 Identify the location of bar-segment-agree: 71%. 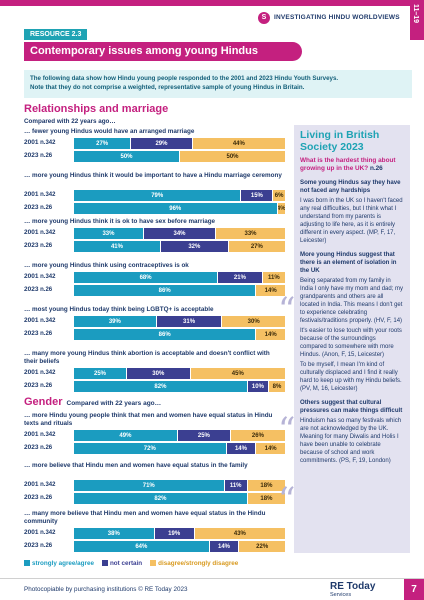
(149, 485).